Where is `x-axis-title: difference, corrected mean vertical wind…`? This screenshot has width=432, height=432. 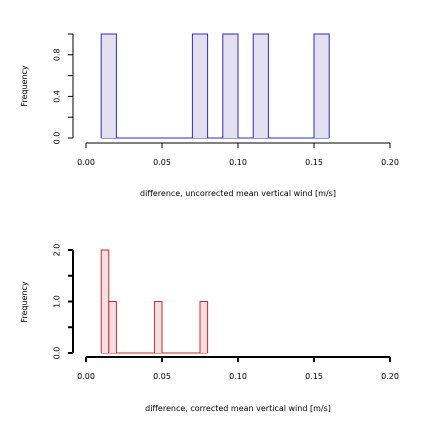
x-axis-title: difference, corrected mean vertical wind… is located at coordinates (238, 408).